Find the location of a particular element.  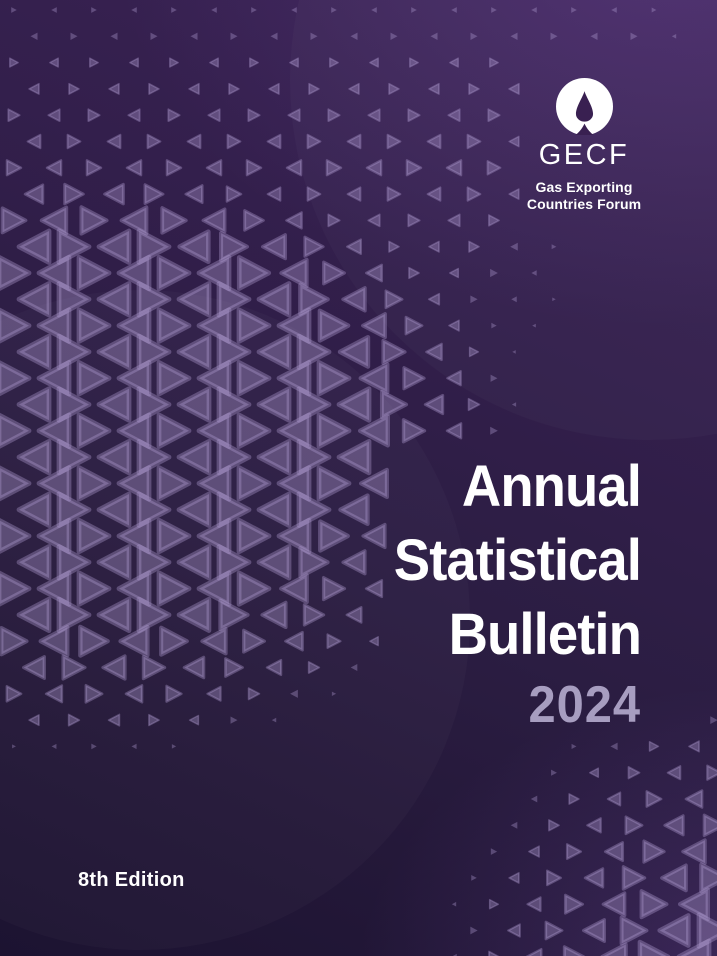

title-line-2: Statistical is located at coordinates (517, 560).